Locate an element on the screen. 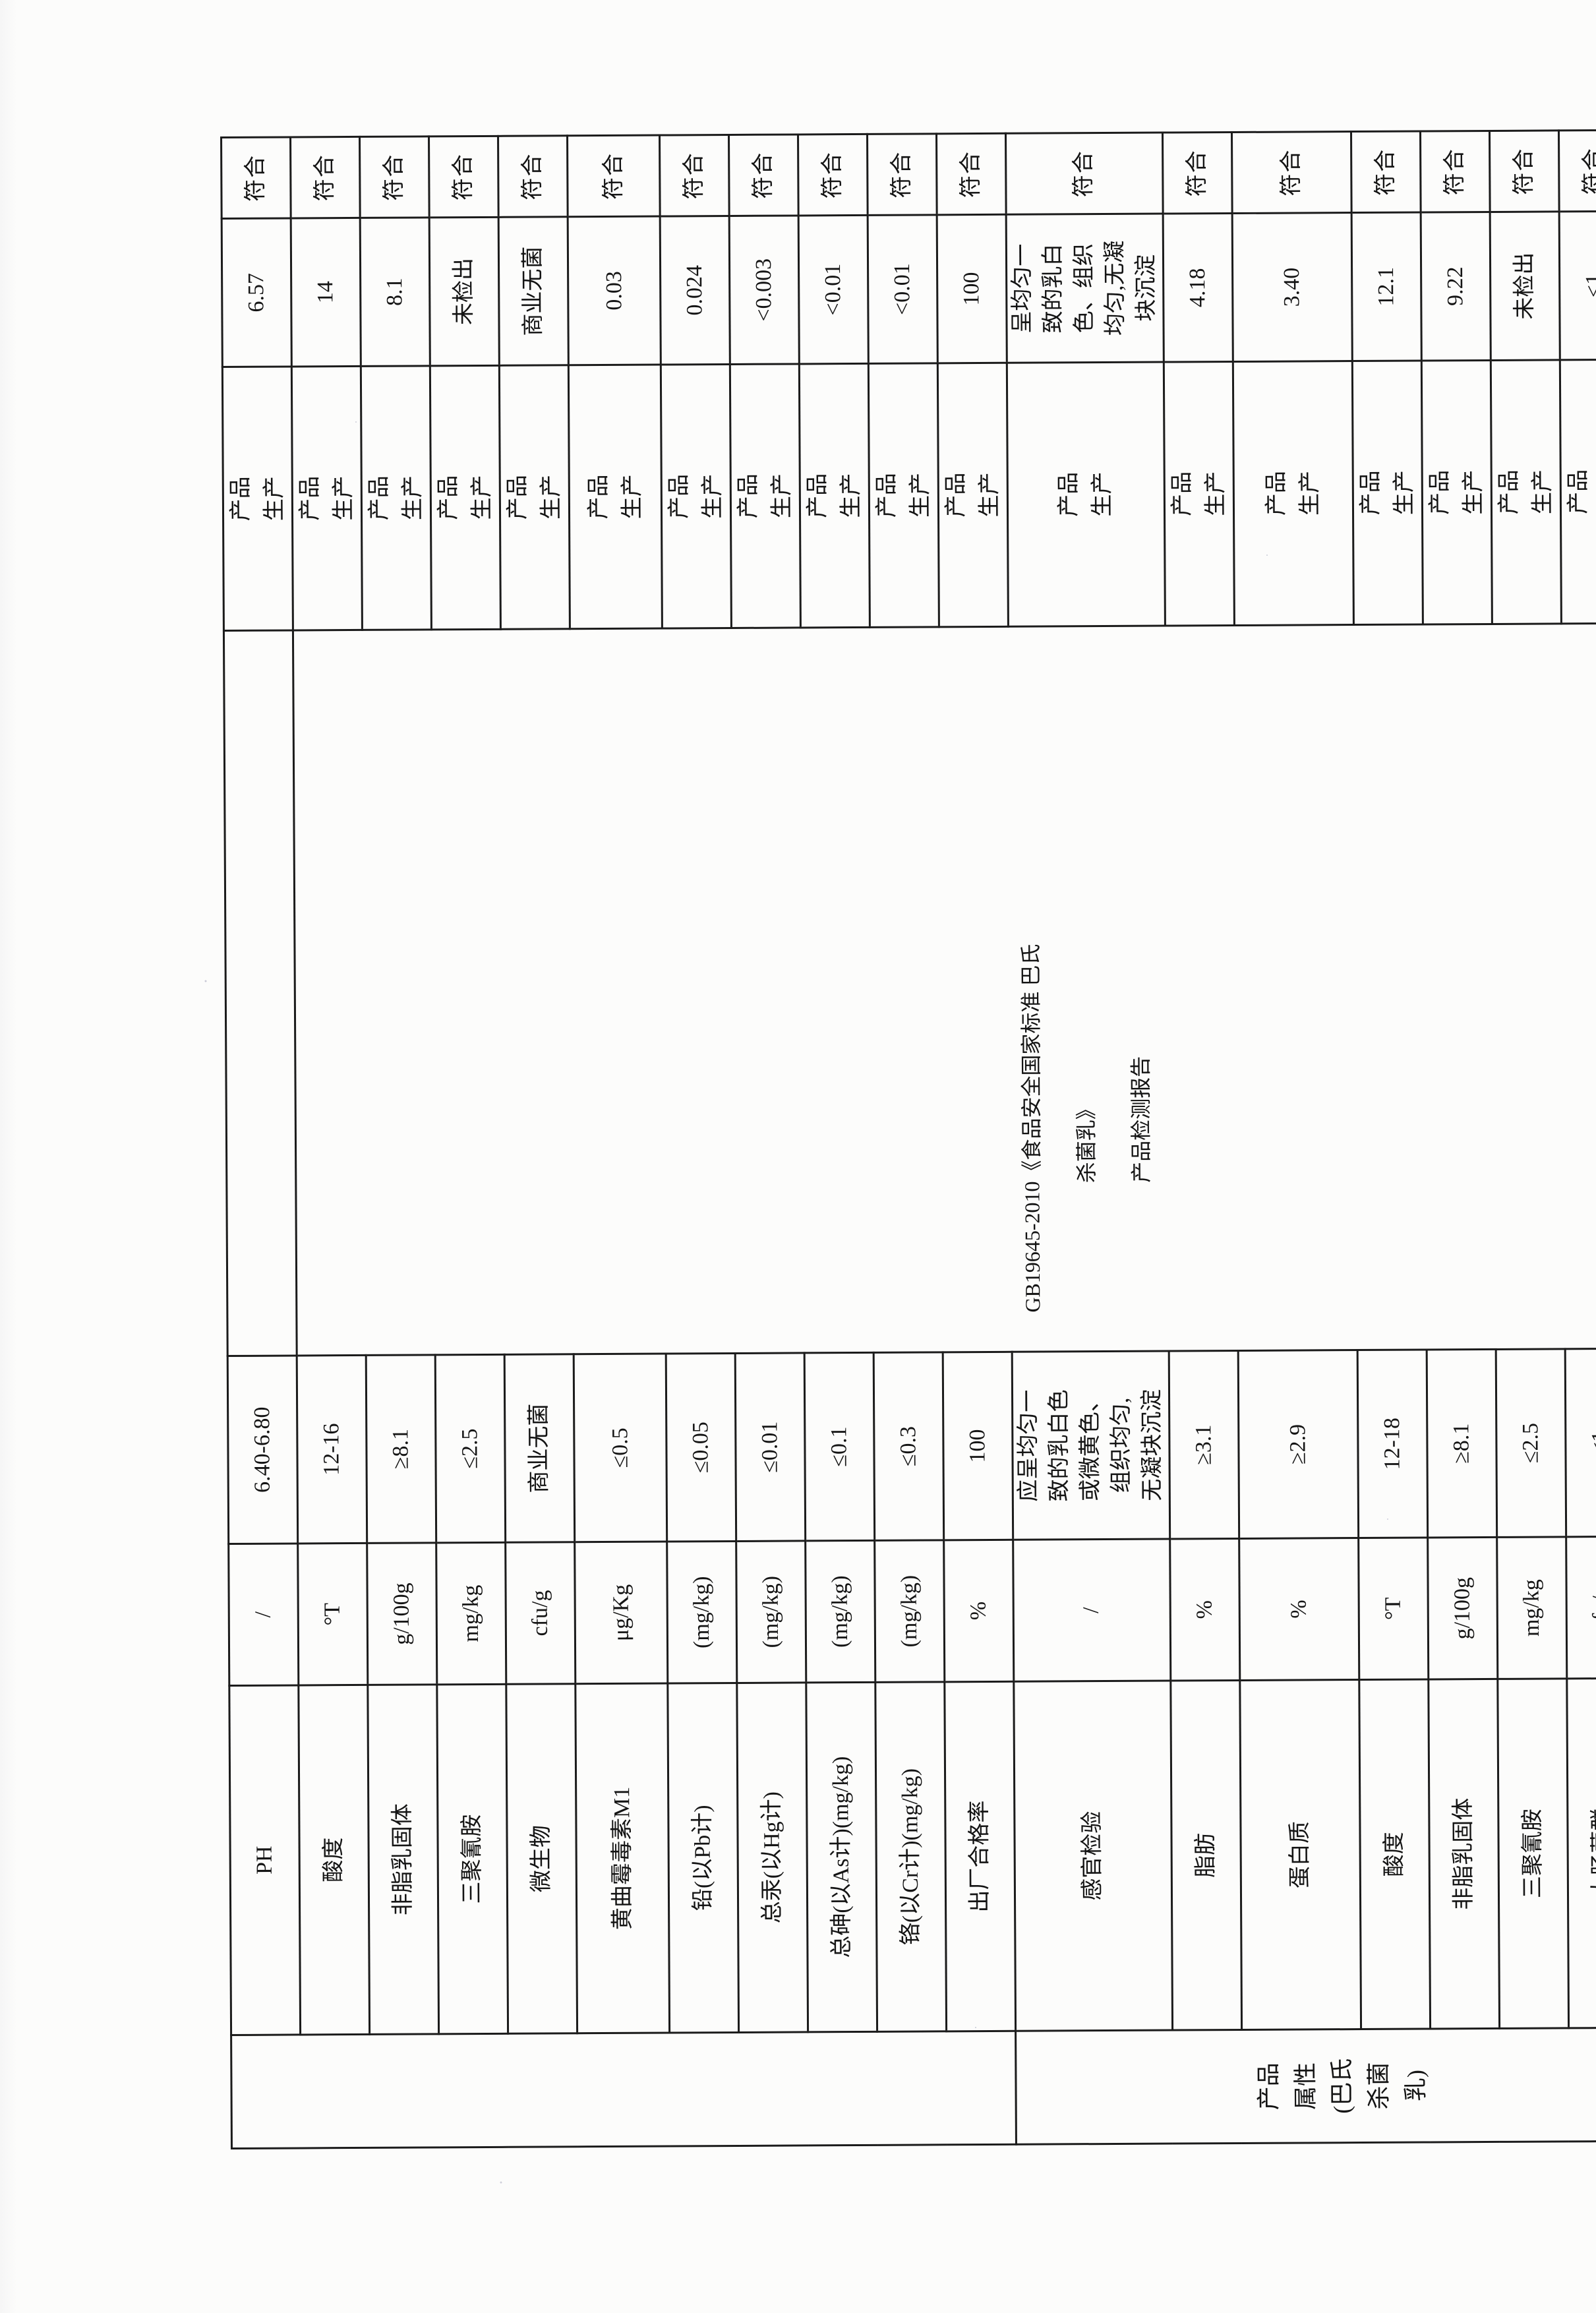 This screenshot has width=1596, height=2313. cell-item: 微生物 is located at coordinates (542, 1858).